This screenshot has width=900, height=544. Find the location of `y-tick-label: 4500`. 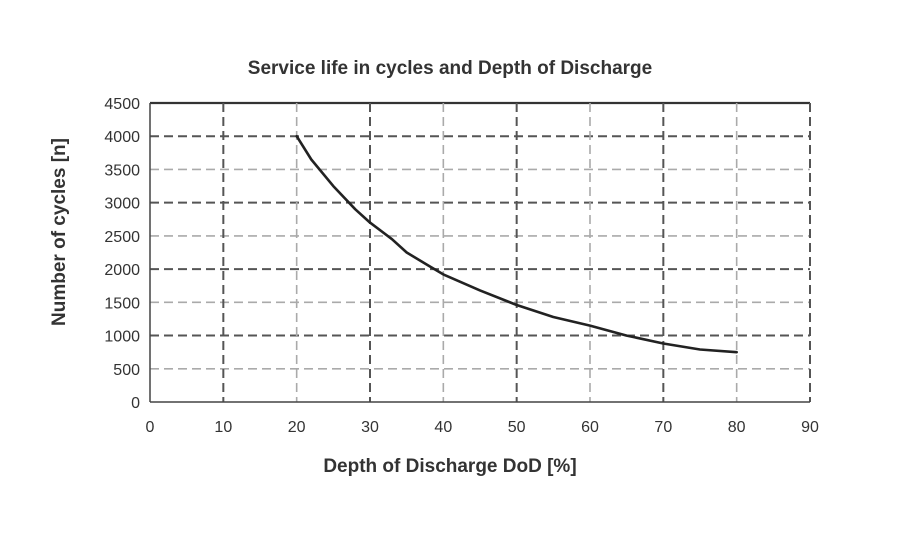

y-tick-label: 4500 is located at coordinates (122, 104).